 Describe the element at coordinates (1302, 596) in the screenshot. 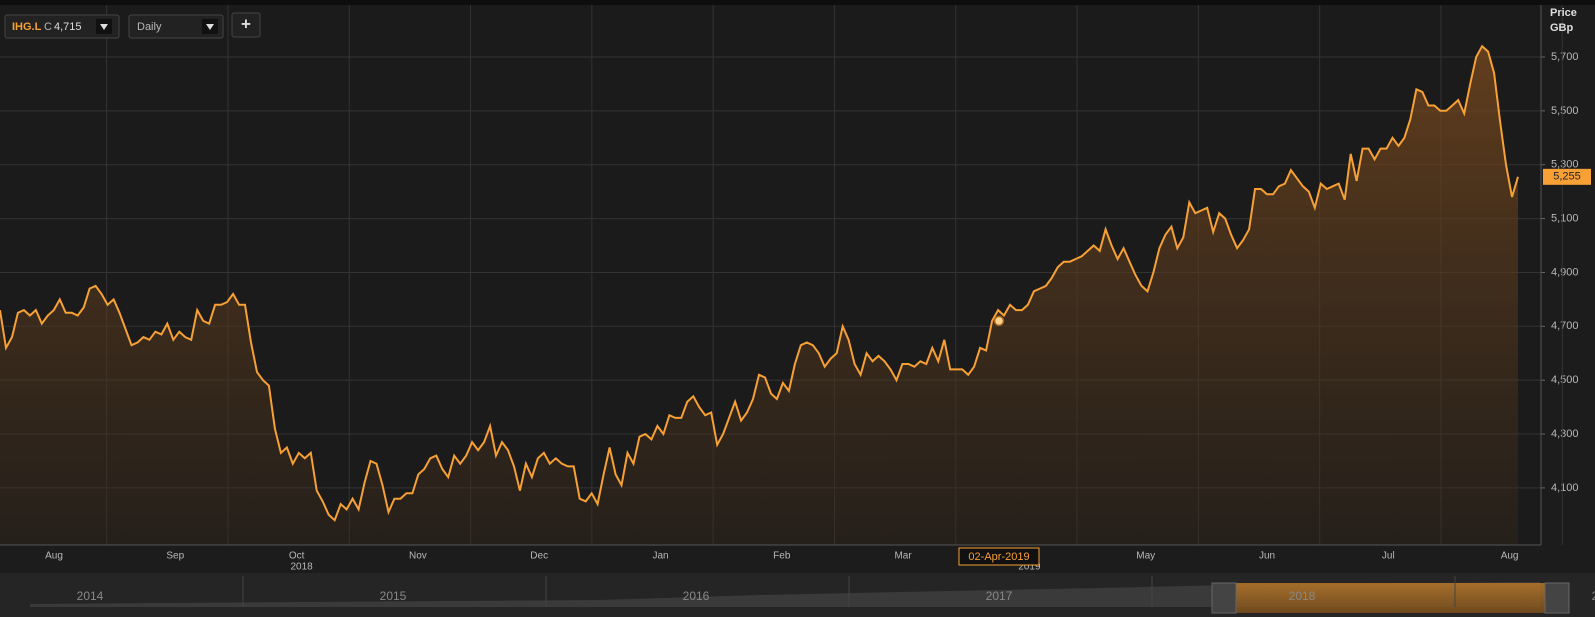

I see `navigator-year: 2018` at that location.